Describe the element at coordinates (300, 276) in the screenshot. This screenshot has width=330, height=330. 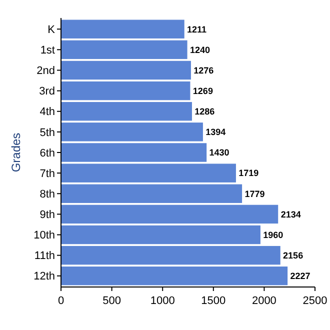
I see `data-label: 2227` at that location.